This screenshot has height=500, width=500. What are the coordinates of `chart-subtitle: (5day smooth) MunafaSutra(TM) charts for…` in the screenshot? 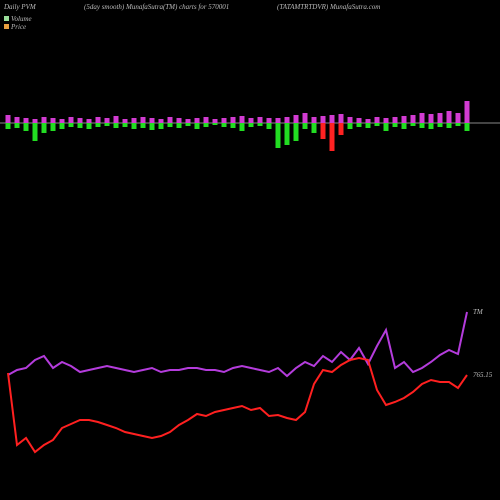 It's located at (156, 7).